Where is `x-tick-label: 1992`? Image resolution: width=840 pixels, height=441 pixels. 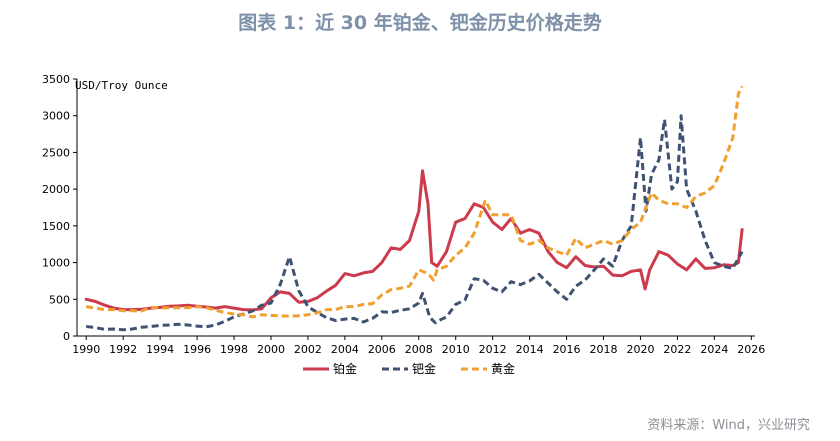 x-tick-label: 1992 is located at coordinates (123, 349).